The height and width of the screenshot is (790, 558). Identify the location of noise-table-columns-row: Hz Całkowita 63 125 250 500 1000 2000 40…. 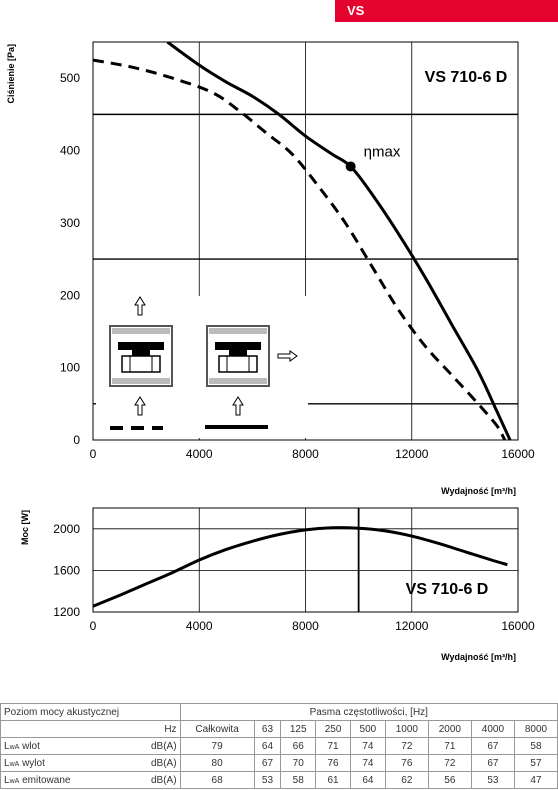
(279, 729).